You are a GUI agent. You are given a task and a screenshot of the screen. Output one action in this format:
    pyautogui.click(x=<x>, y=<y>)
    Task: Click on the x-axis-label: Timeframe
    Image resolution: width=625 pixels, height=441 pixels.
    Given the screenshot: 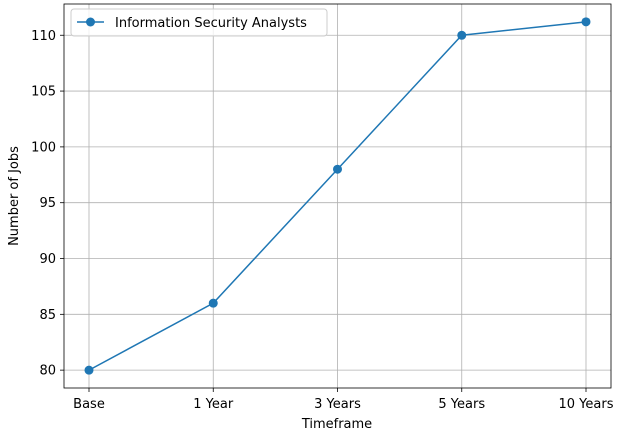 What is the action you would take?
    pyautogui.click(x=336, y=424)
    